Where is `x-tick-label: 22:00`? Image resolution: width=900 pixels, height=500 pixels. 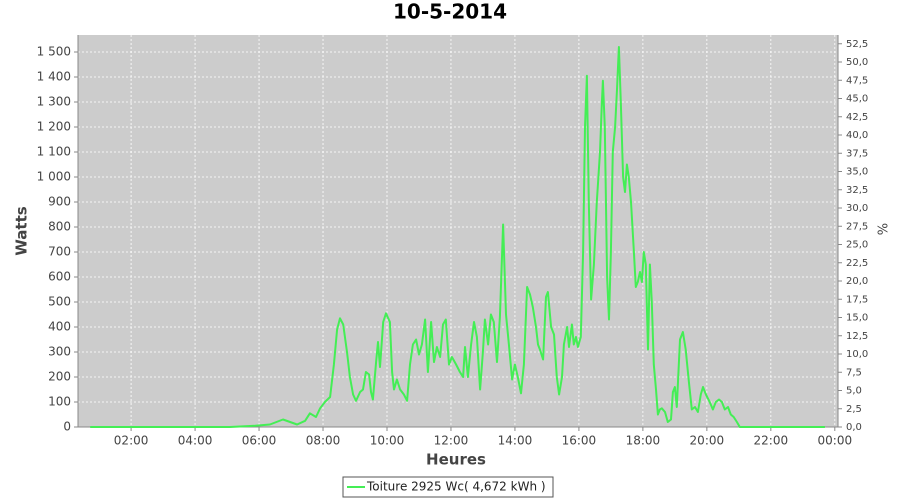
x-tick-label: 22:00 is located at coordinates (771, 441).